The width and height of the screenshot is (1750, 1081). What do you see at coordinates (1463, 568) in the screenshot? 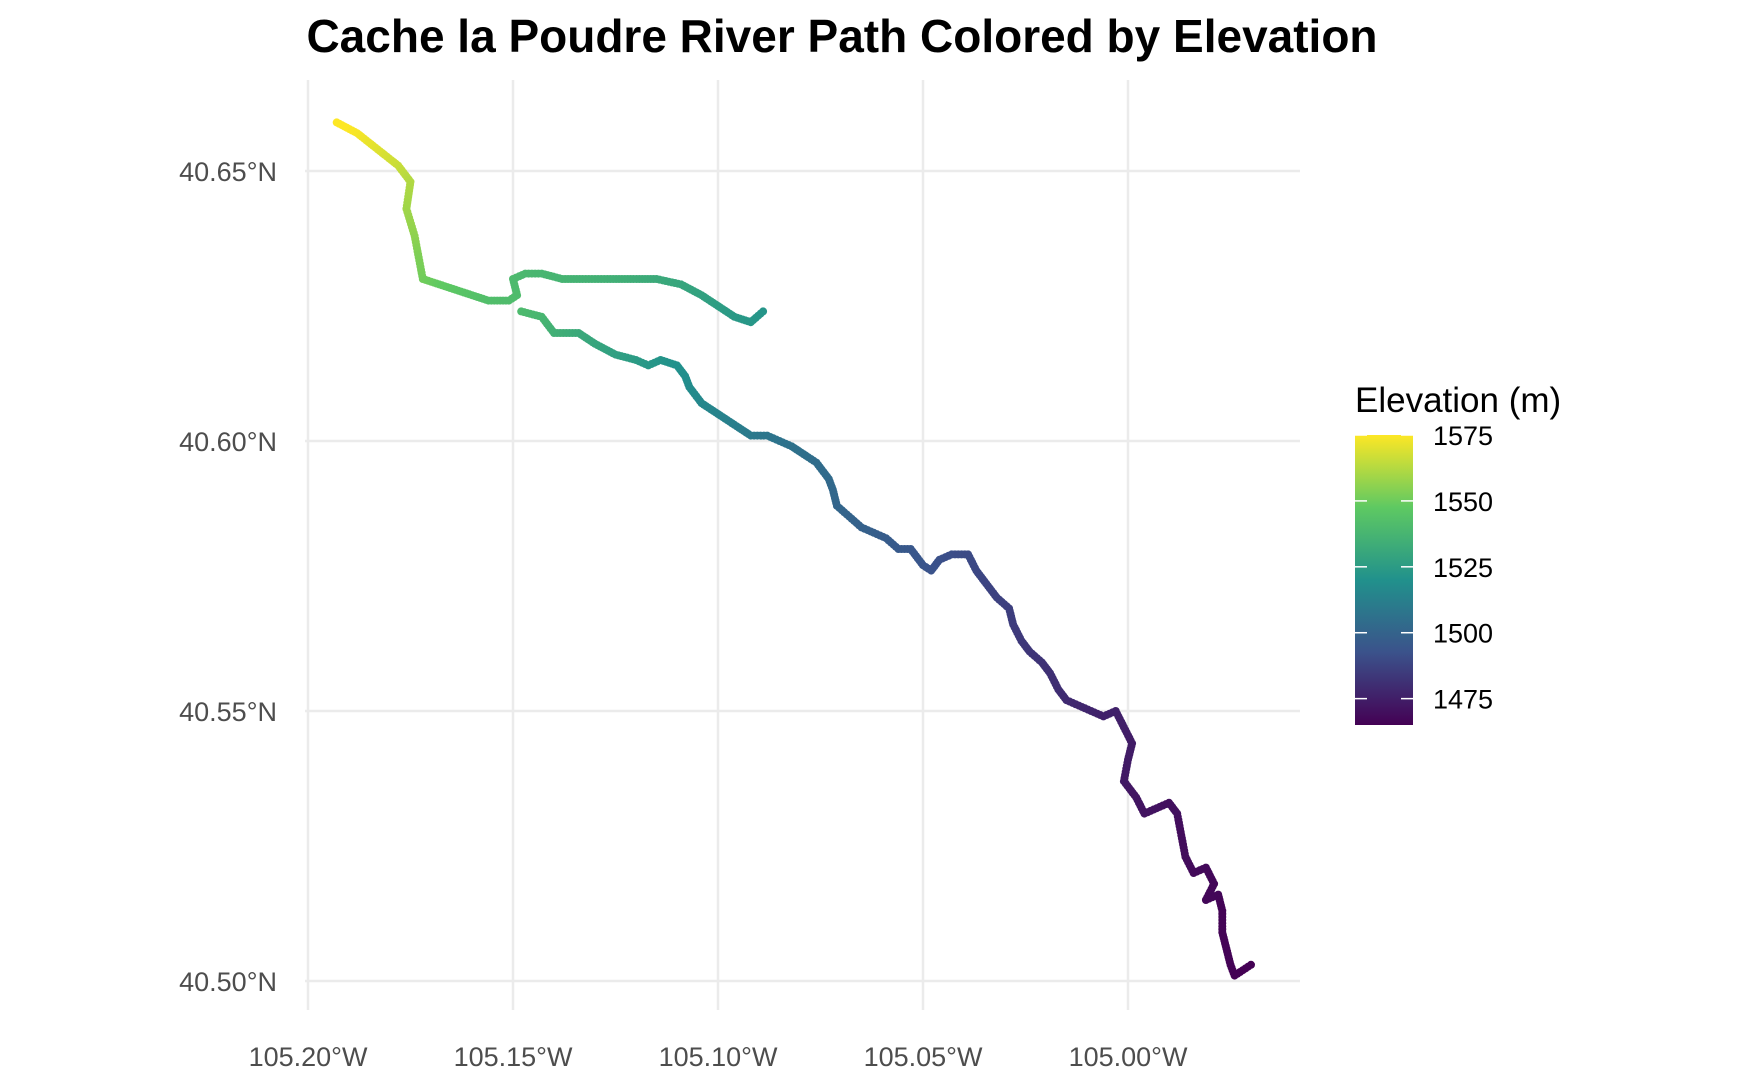
I see `legend-label: 1525` at bounding box center [1463, 568].